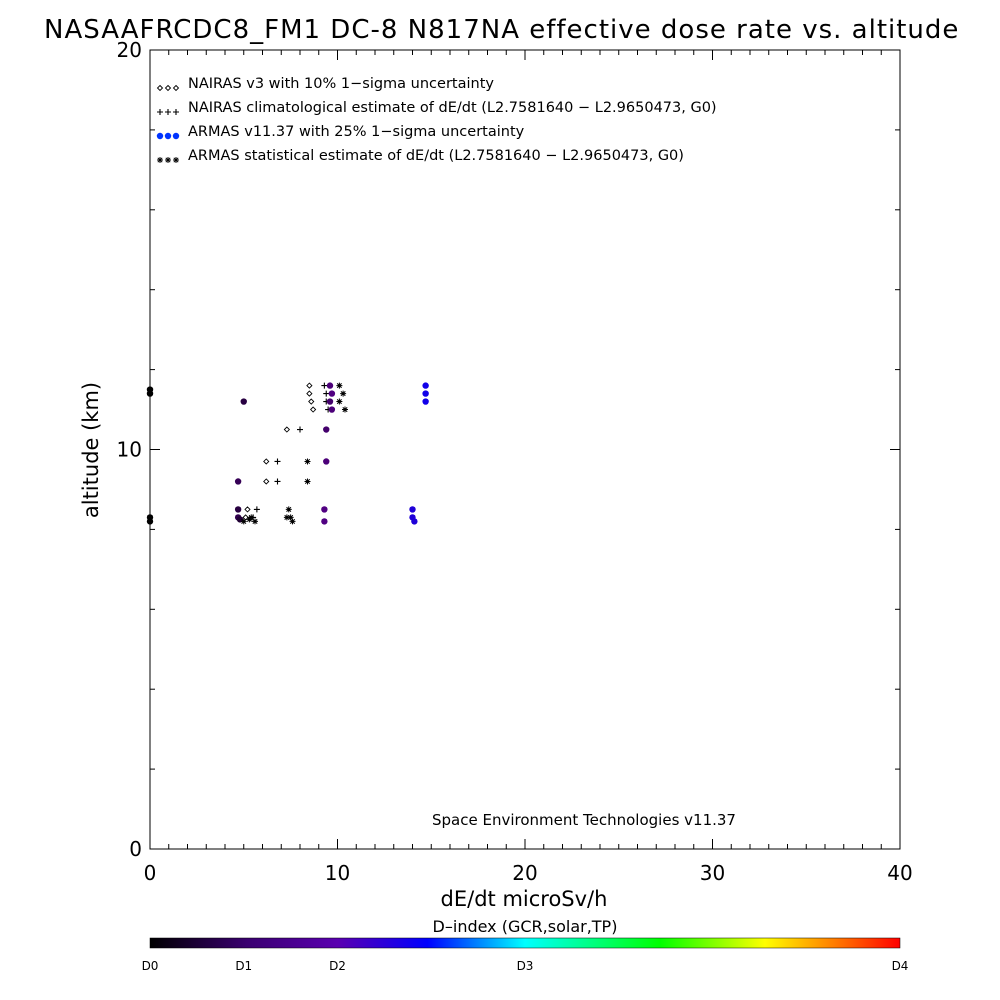  What do you see at coordinates (584, 820) in the screenshot?
I see `credit-text: Space Environment Technologies v11.37` at bounding box center [584, 820].